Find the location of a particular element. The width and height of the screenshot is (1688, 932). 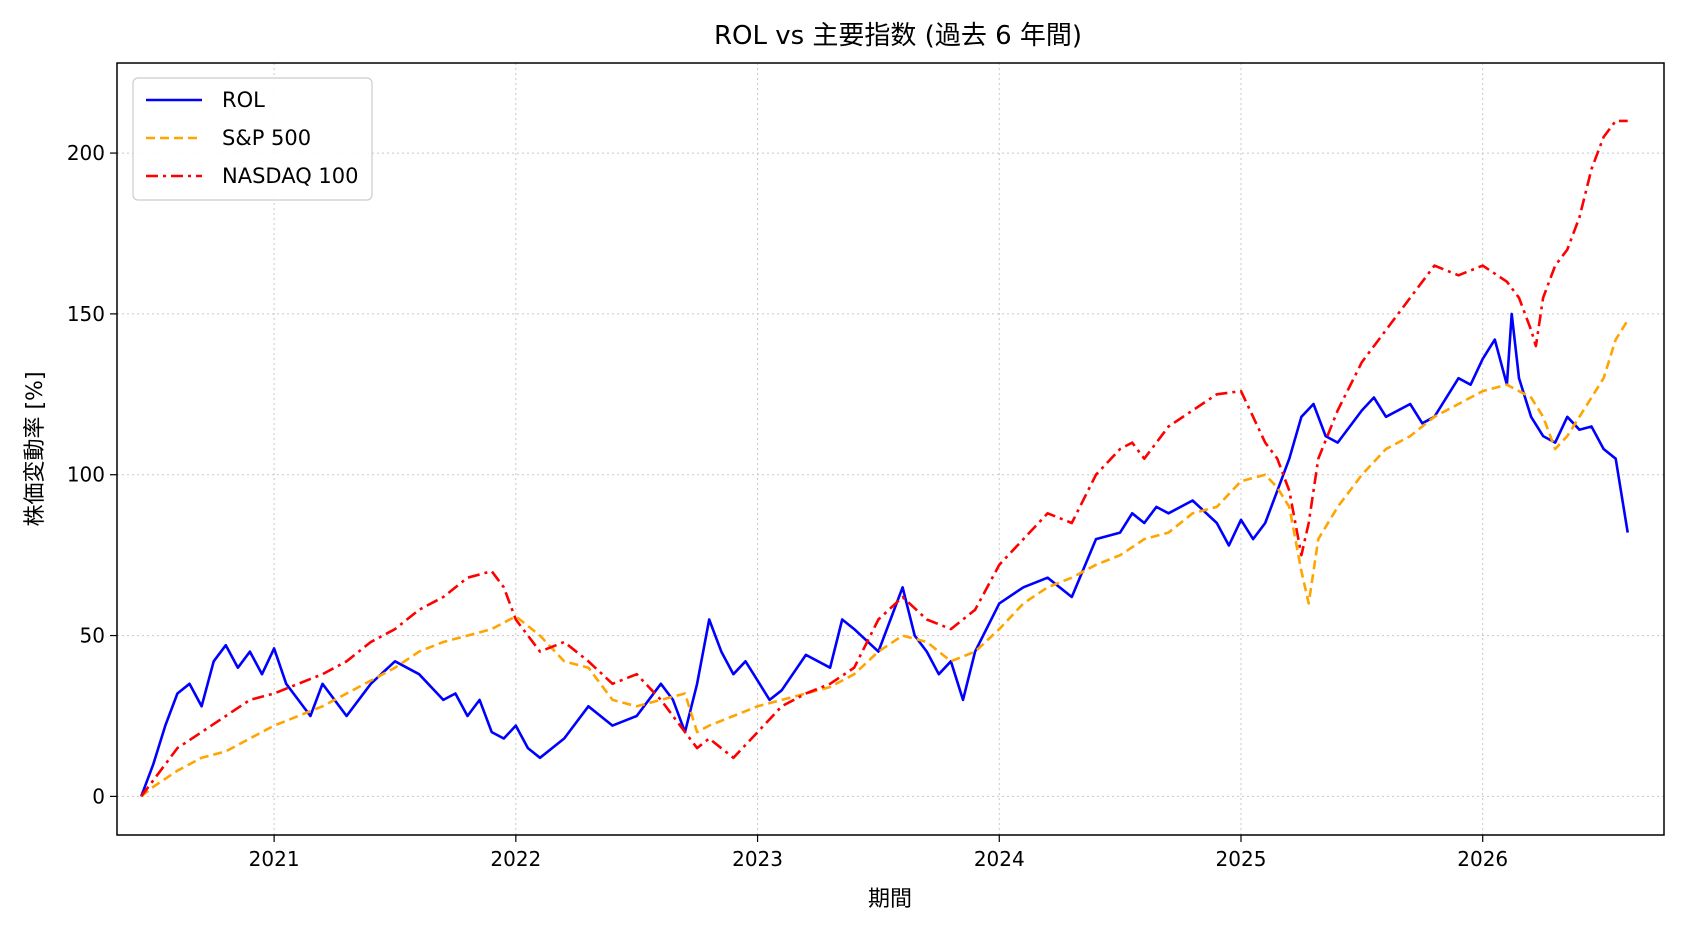

x-tick-label: 2021 is located at coordinates (274, 859).